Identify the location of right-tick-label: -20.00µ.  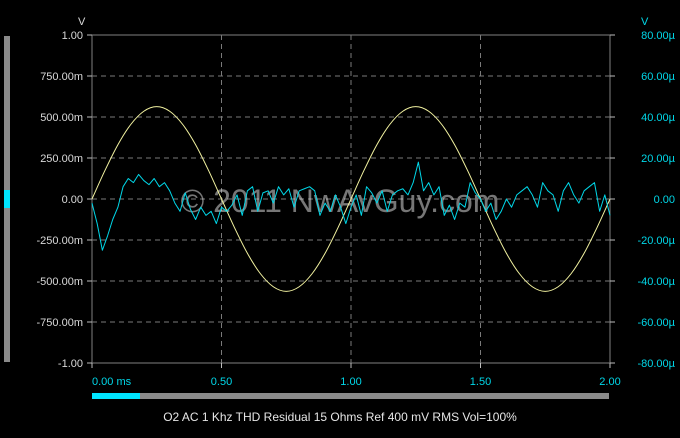
(656, 241).